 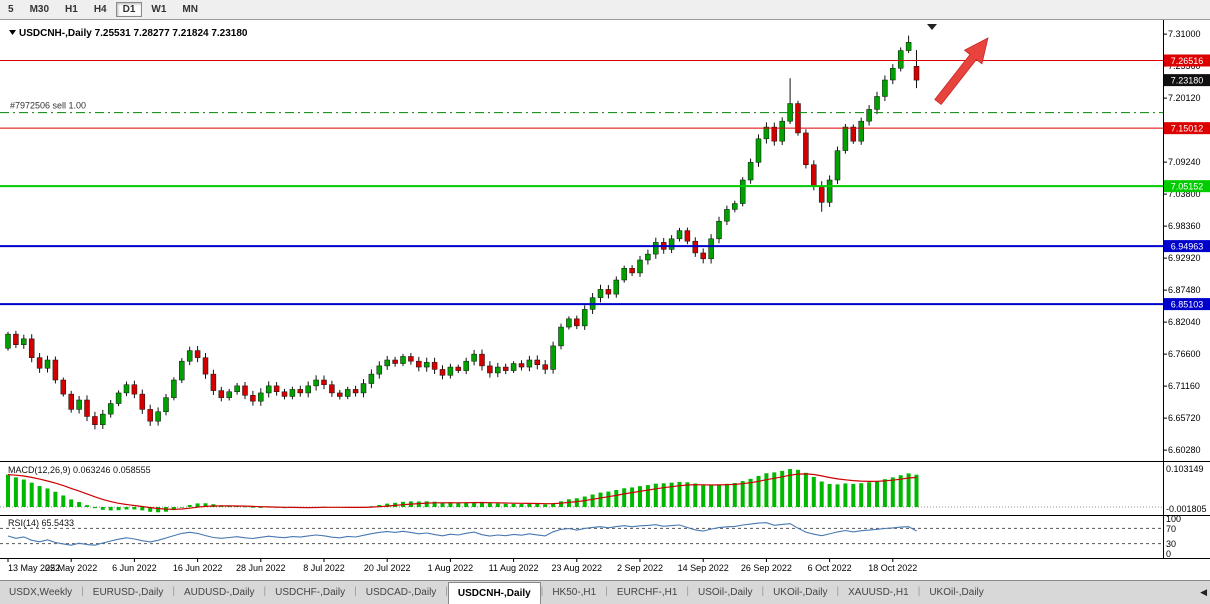 I want to click on price-tick-label: 6.98360, so click(x=1184, y=226).